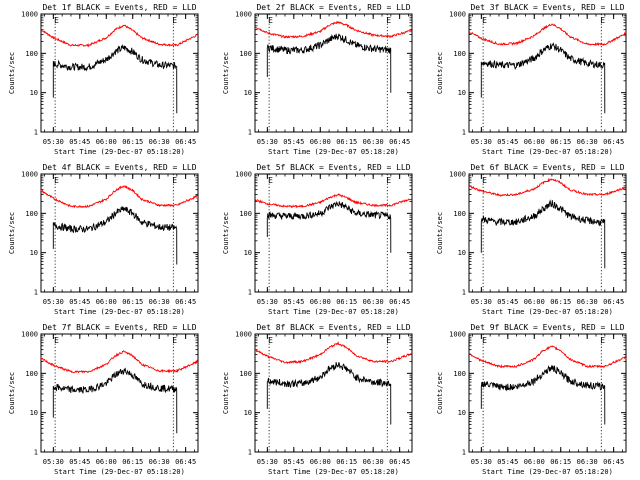 The image size is (640, 480). I want to click on chart-title: Det 4f BLACK = Events, RED = LLD, so click(119, 167).